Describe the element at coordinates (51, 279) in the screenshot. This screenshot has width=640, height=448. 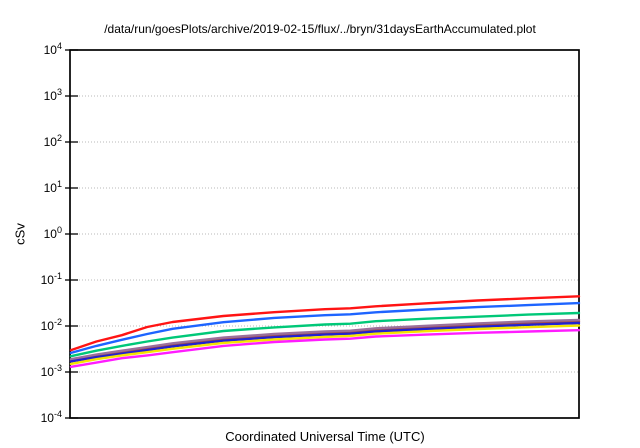
I see `y-tick-label: 10⁻¹` at that location.